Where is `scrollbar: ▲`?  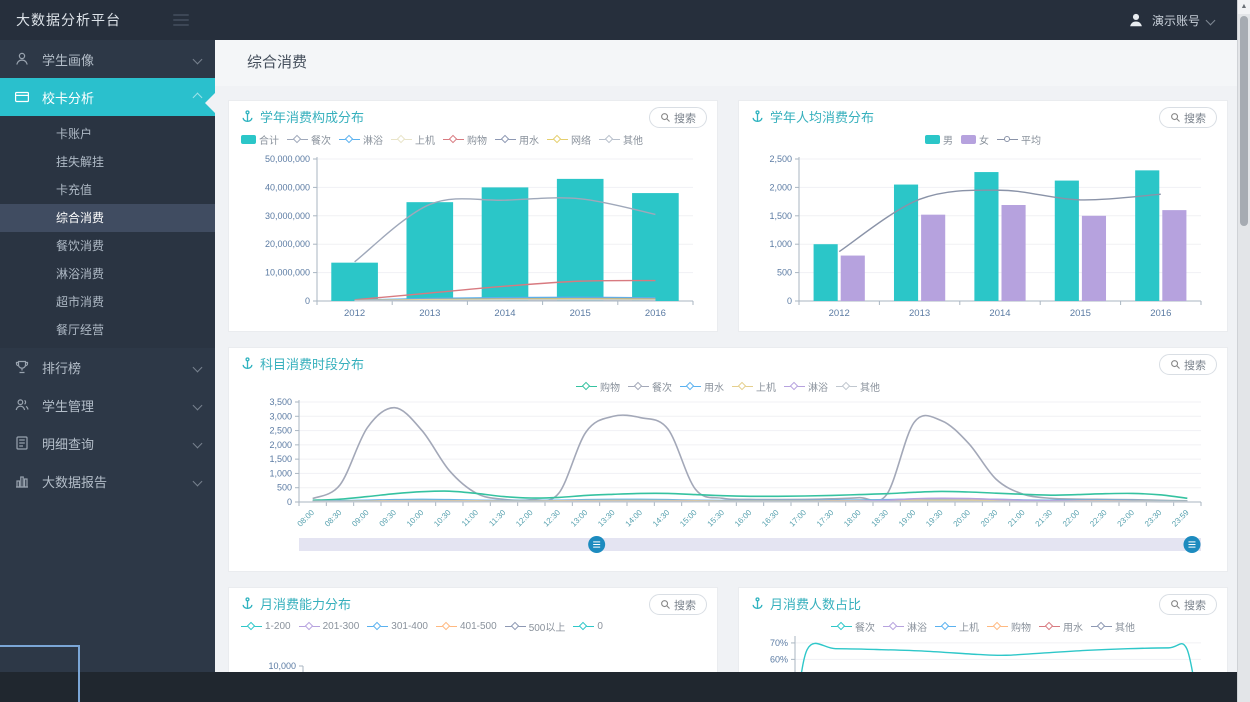
scrollbar: ▲ is located at coordinates (1243, 351).